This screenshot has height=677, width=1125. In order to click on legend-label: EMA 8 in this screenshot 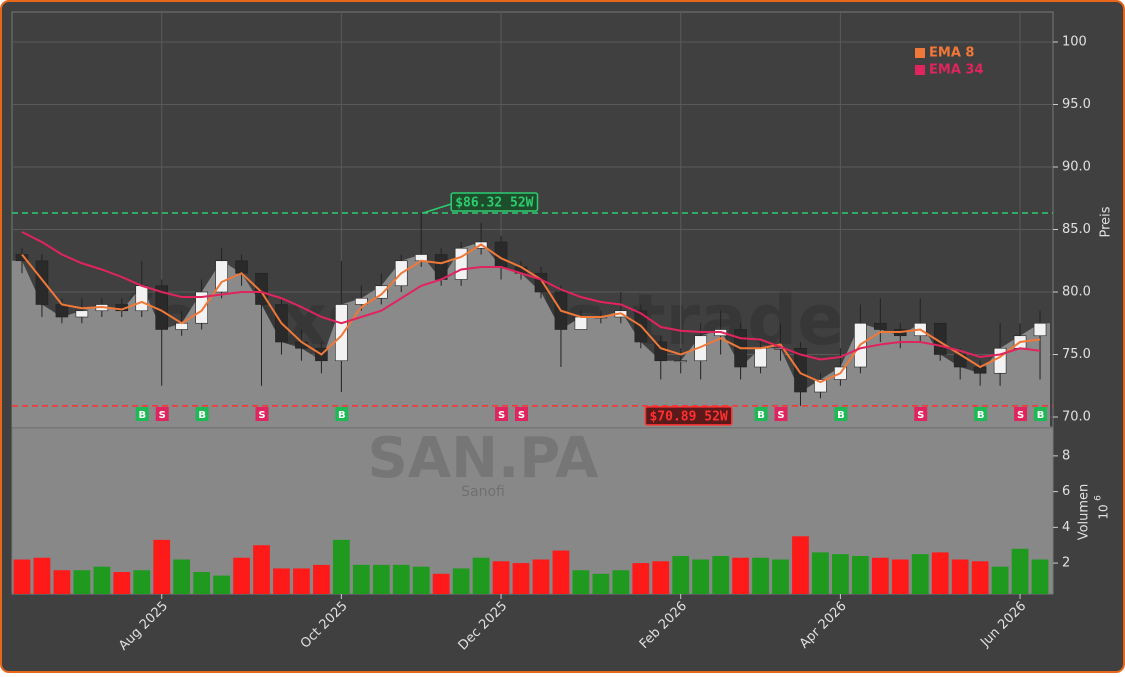, I will do `click(951, 53)`.